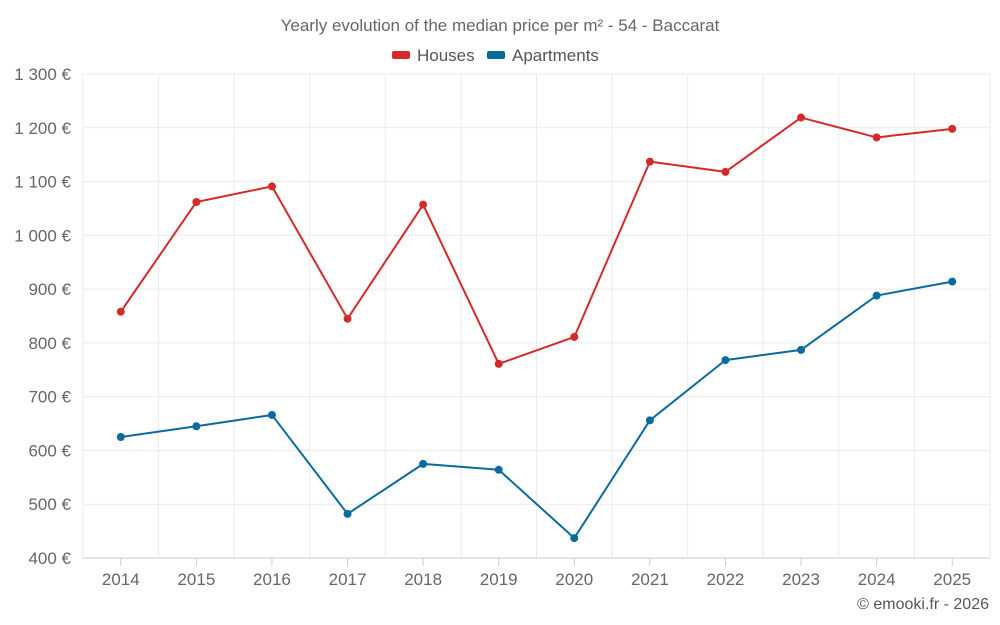 The height and width of the screenshot is (625, 1000). Describe the element at coordinates (952, 128) in the screenshot. I see `point-houses-2025` at that location.